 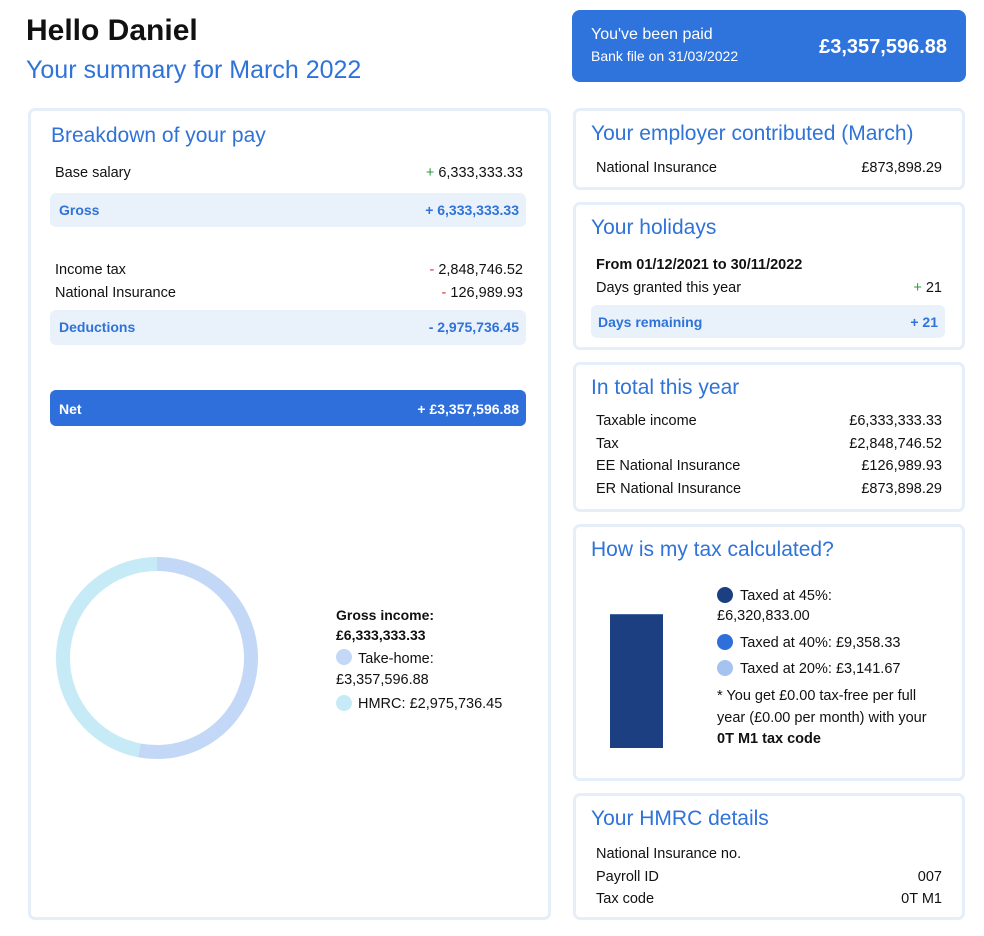 I want to click on row-label: Payroll ID, so click(x=627, y=876).